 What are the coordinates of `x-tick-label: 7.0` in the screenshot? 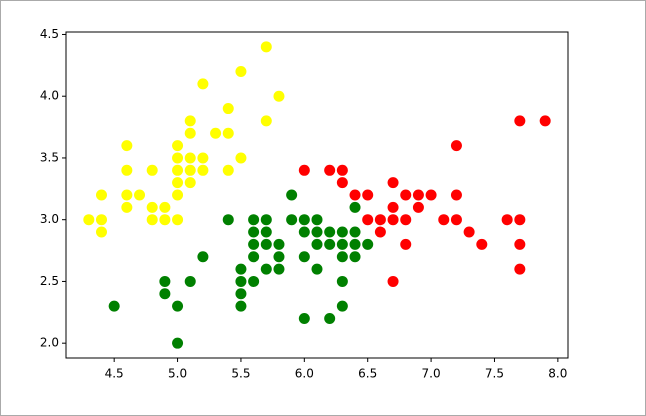 It's located at (431, 374).